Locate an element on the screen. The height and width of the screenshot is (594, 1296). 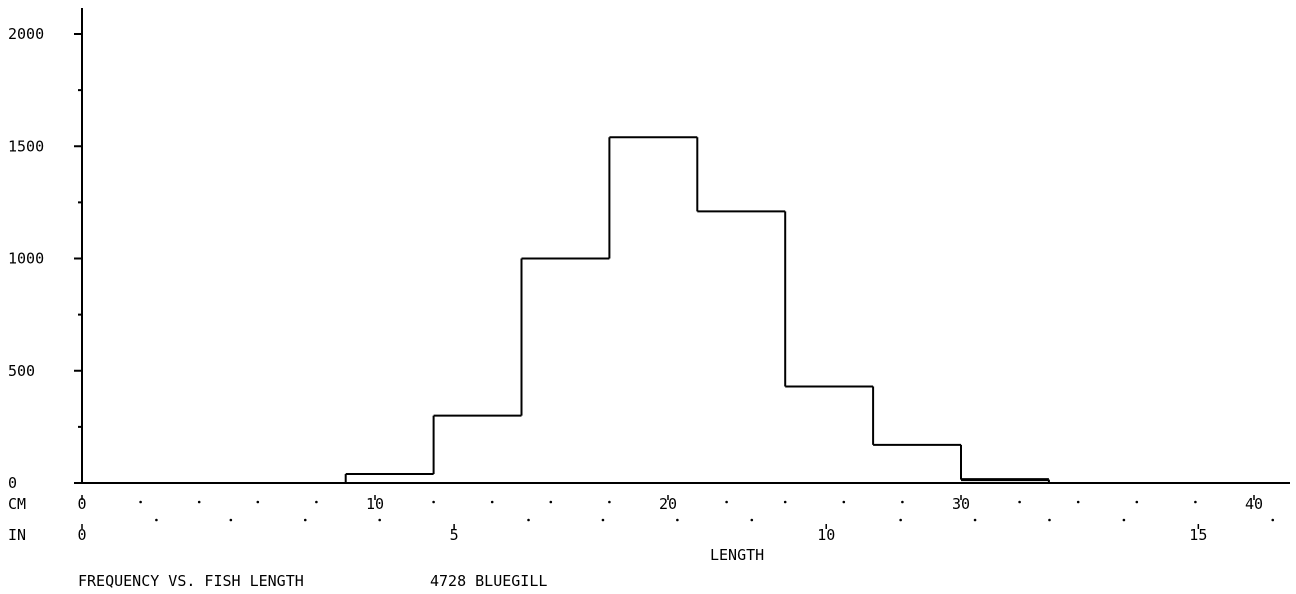
in-tick-label: 10 is located at coordinates (826, 535).